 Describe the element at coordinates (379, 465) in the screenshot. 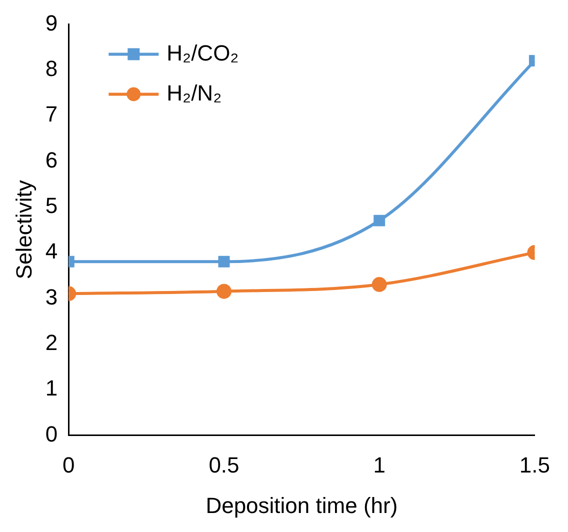

I see `x-tick-label: 1` at that location.